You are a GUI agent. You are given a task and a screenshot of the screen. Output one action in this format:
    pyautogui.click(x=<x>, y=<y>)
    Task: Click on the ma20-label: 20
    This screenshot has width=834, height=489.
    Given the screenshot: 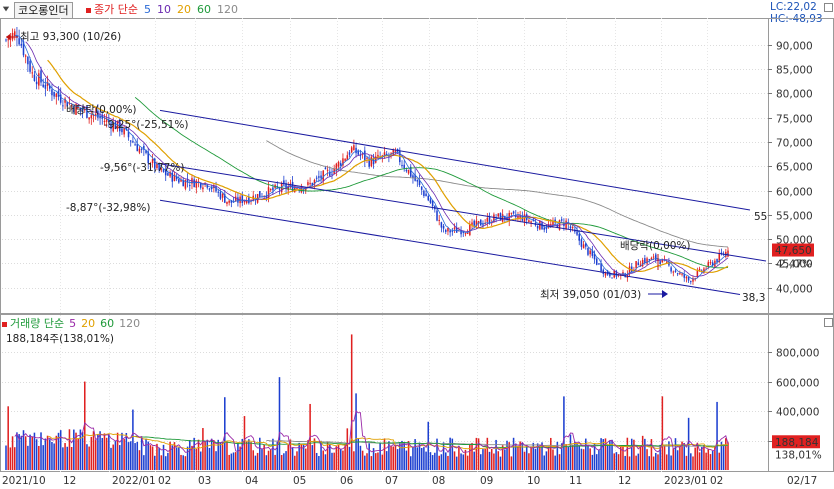 What is the action you would take?
    pyautogui.click(x=183, y=9)
    